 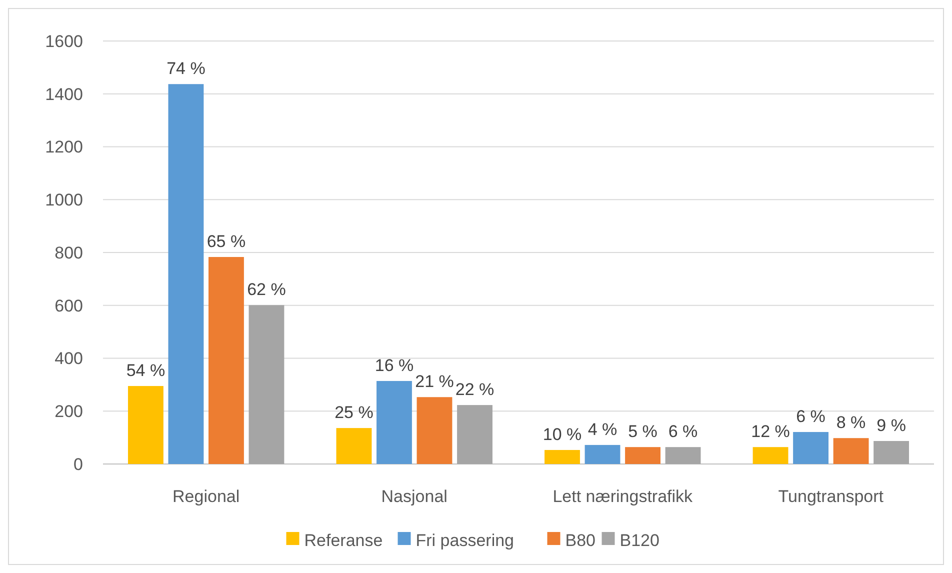 I want to click on legend-label: B80, so click(x=580, y=540).